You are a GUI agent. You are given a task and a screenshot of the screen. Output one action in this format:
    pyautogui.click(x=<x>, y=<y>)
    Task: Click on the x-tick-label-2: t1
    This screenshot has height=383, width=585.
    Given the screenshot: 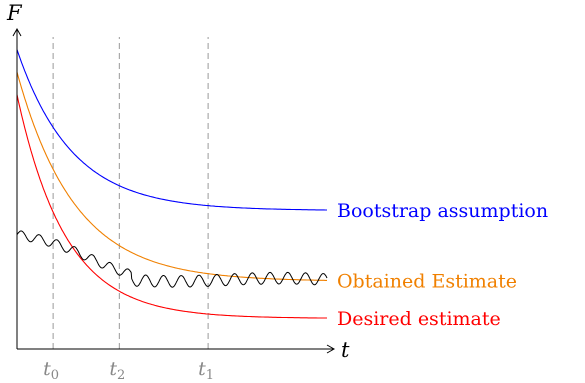 What is the action you would take?
    pyautogui.click(x=206, y=370)
    